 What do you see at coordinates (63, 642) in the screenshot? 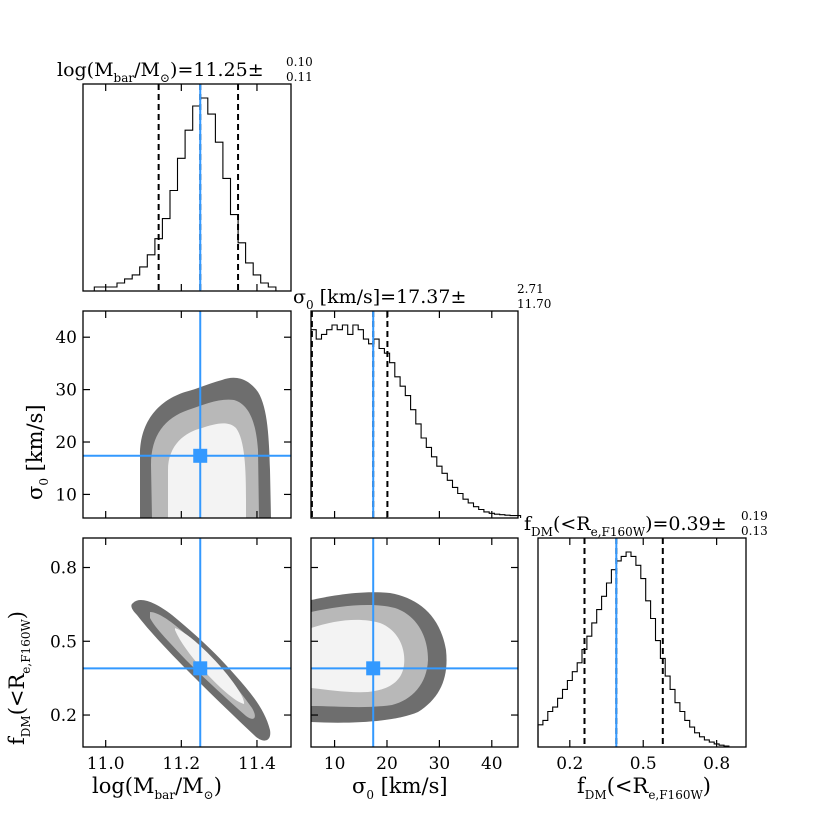
I see `y-tick-label: 0.5` at bounding box center [63, 642].